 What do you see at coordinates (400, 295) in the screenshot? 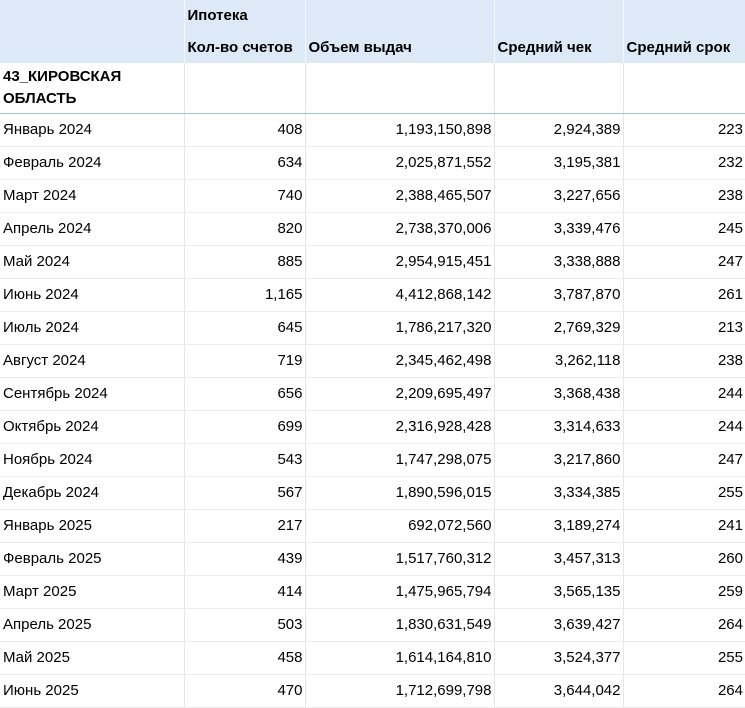
I see `volume-cell: 4,412,868,142` at bounding box center [400, 295].